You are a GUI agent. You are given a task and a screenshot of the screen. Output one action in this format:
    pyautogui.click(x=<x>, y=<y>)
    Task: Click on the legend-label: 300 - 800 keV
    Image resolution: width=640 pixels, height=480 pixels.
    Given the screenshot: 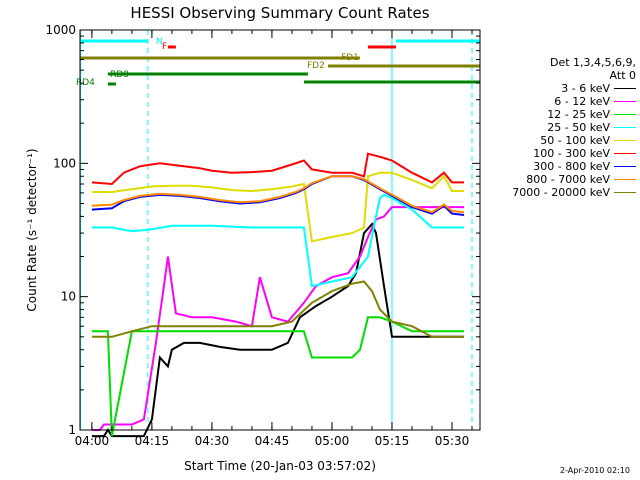 What is the action you would take?
    pyautogui.click(x=571, y=166)
    